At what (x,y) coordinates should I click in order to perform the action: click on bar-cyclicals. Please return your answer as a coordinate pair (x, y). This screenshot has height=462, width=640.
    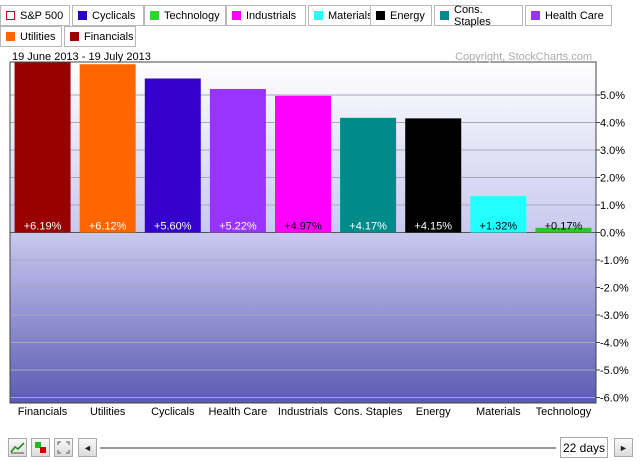
    Looking at the image, I should click on (172, 155).